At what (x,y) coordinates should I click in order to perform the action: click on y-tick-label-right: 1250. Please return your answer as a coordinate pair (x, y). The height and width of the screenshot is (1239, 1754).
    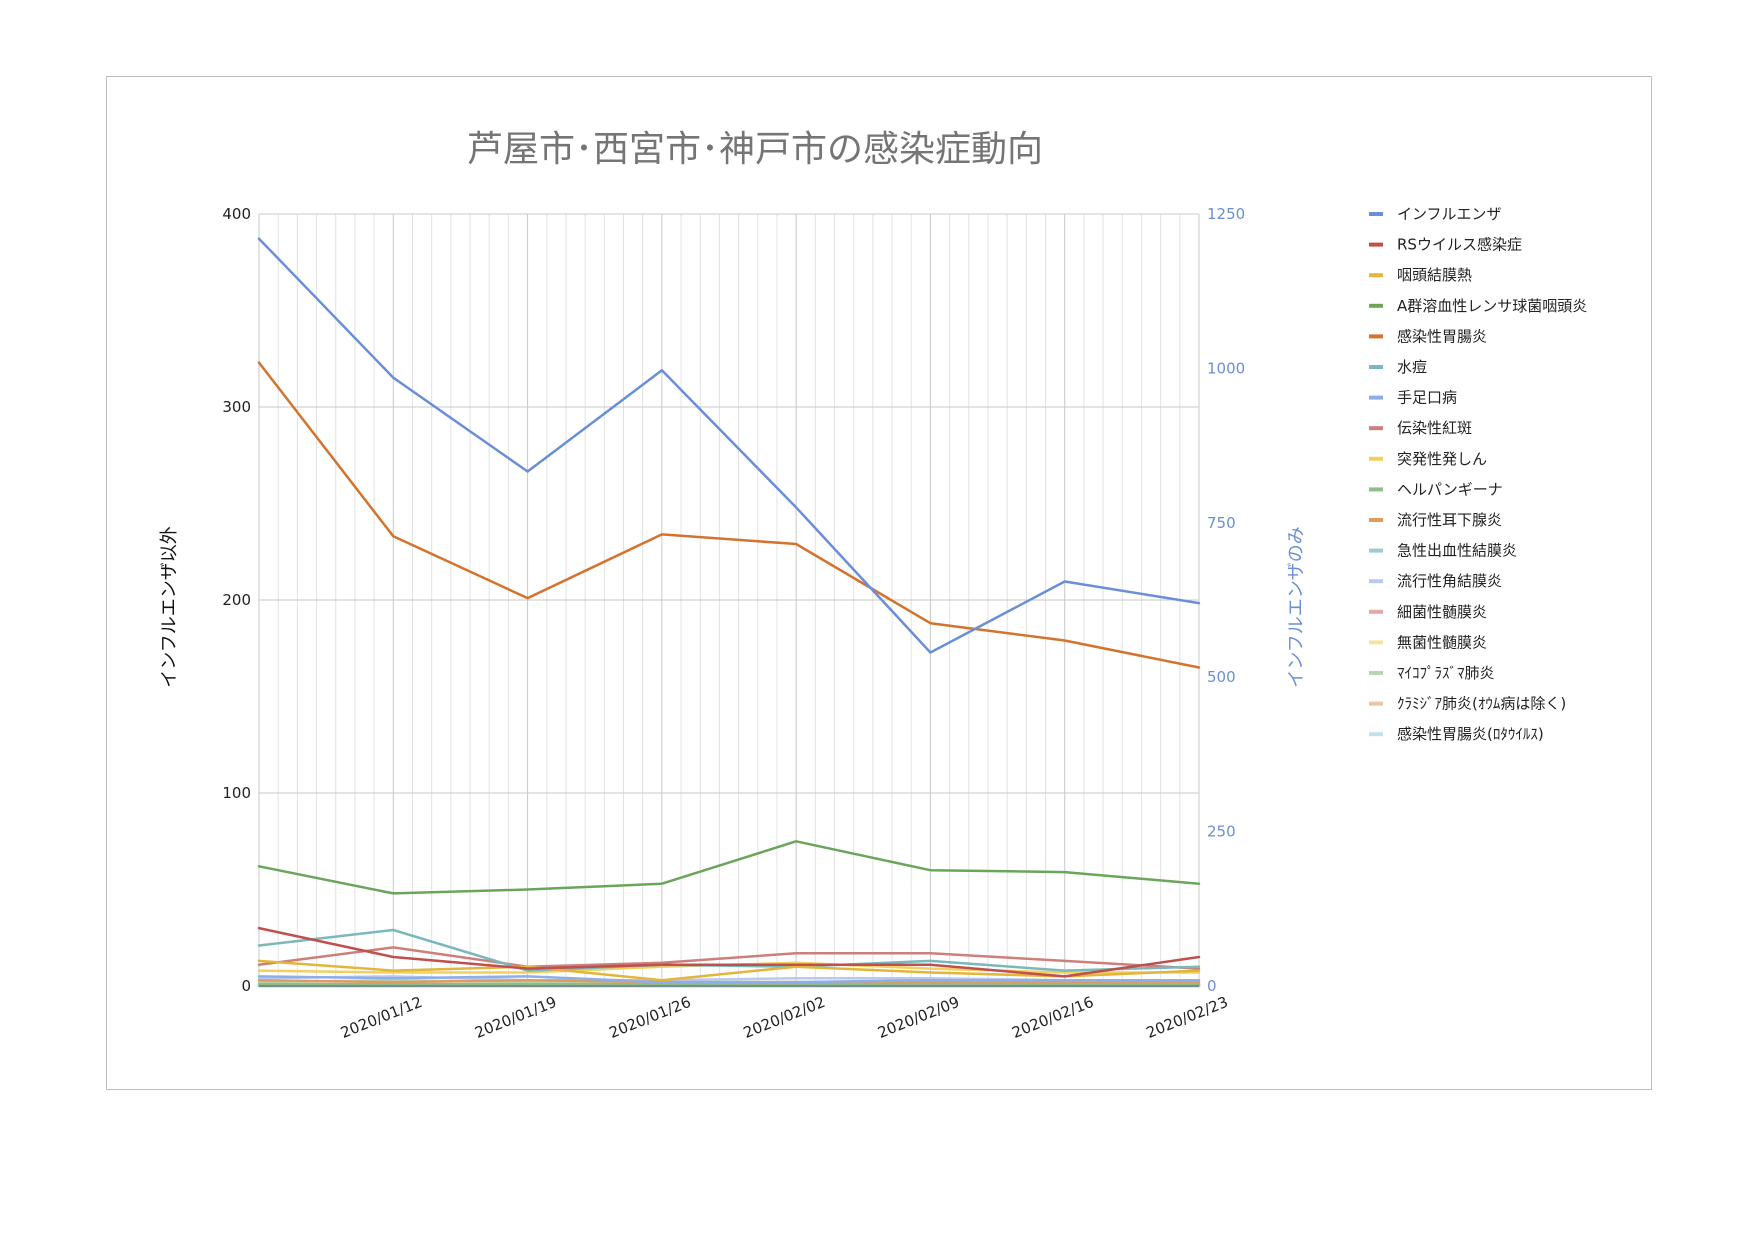
    Looking at the image, I should click on (1226, 214).